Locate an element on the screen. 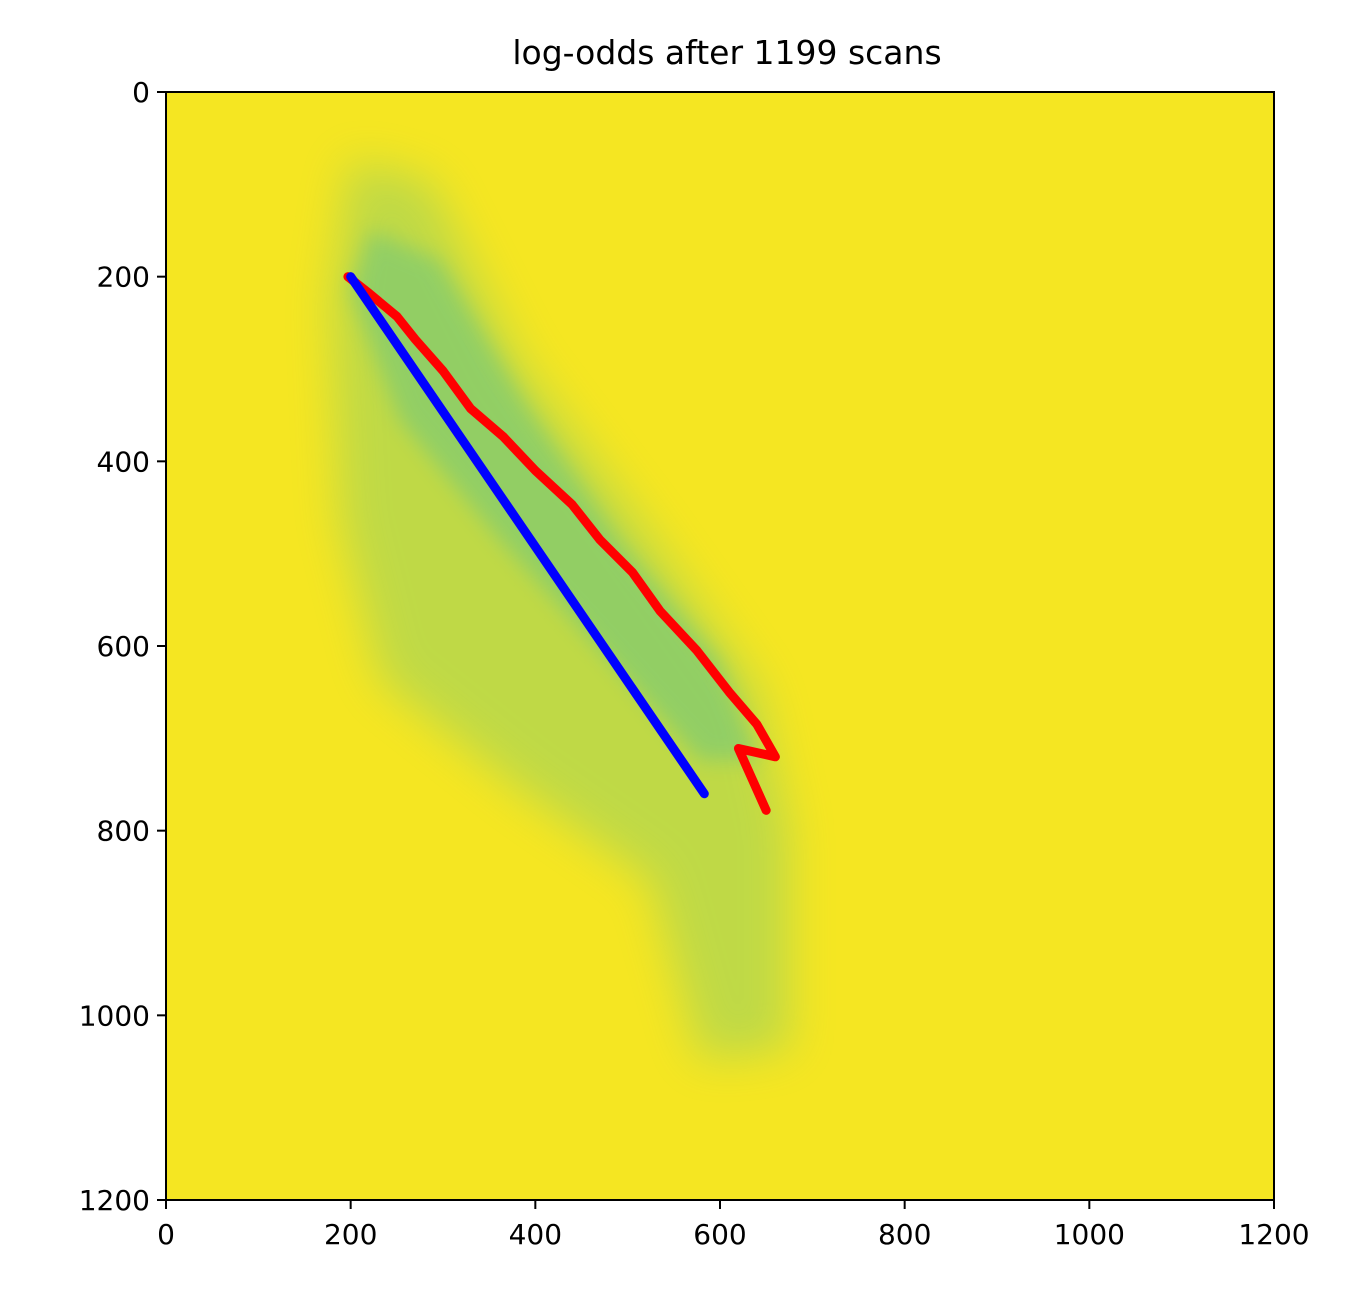 The height and width of the screenshot is (1302, 1356). chart-title: log-odds after 1199 scans is located at coordinates (726, 52).